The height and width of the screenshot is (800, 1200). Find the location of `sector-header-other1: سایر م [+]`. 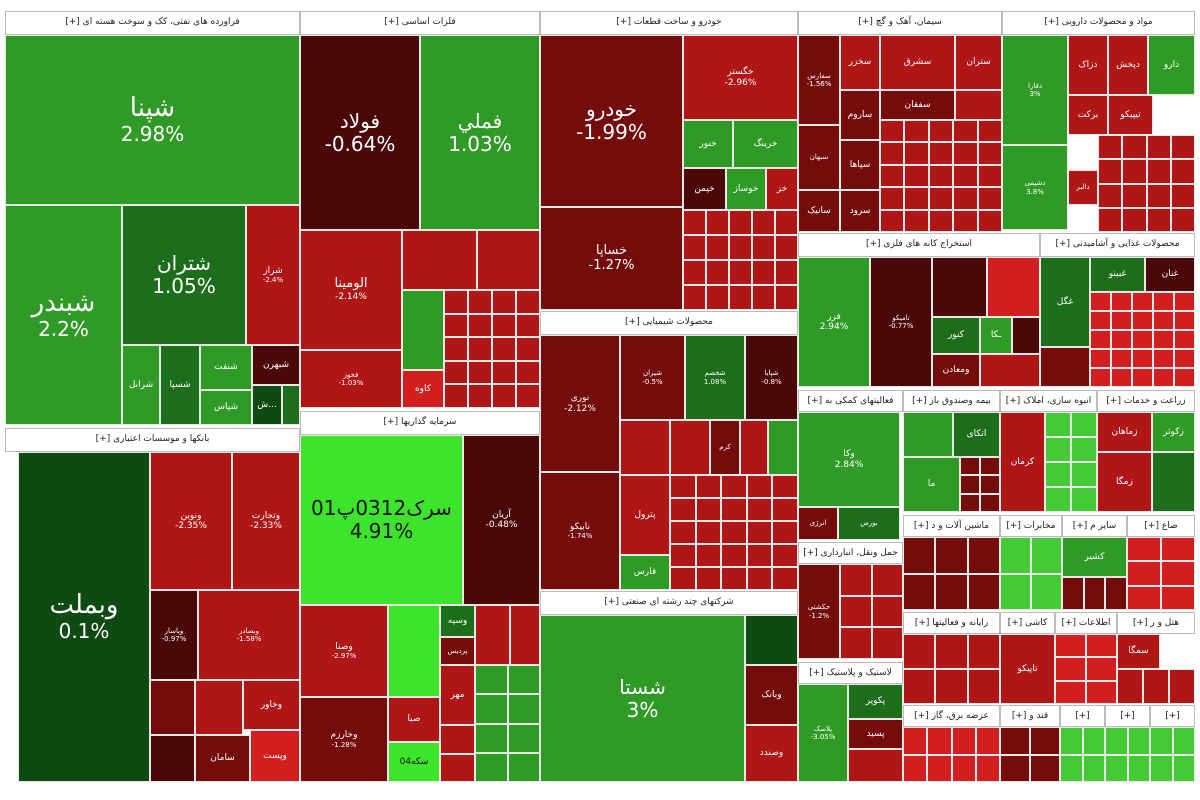

sector-header-other1: سایر م [+] is located at coordinates (1094, 526).